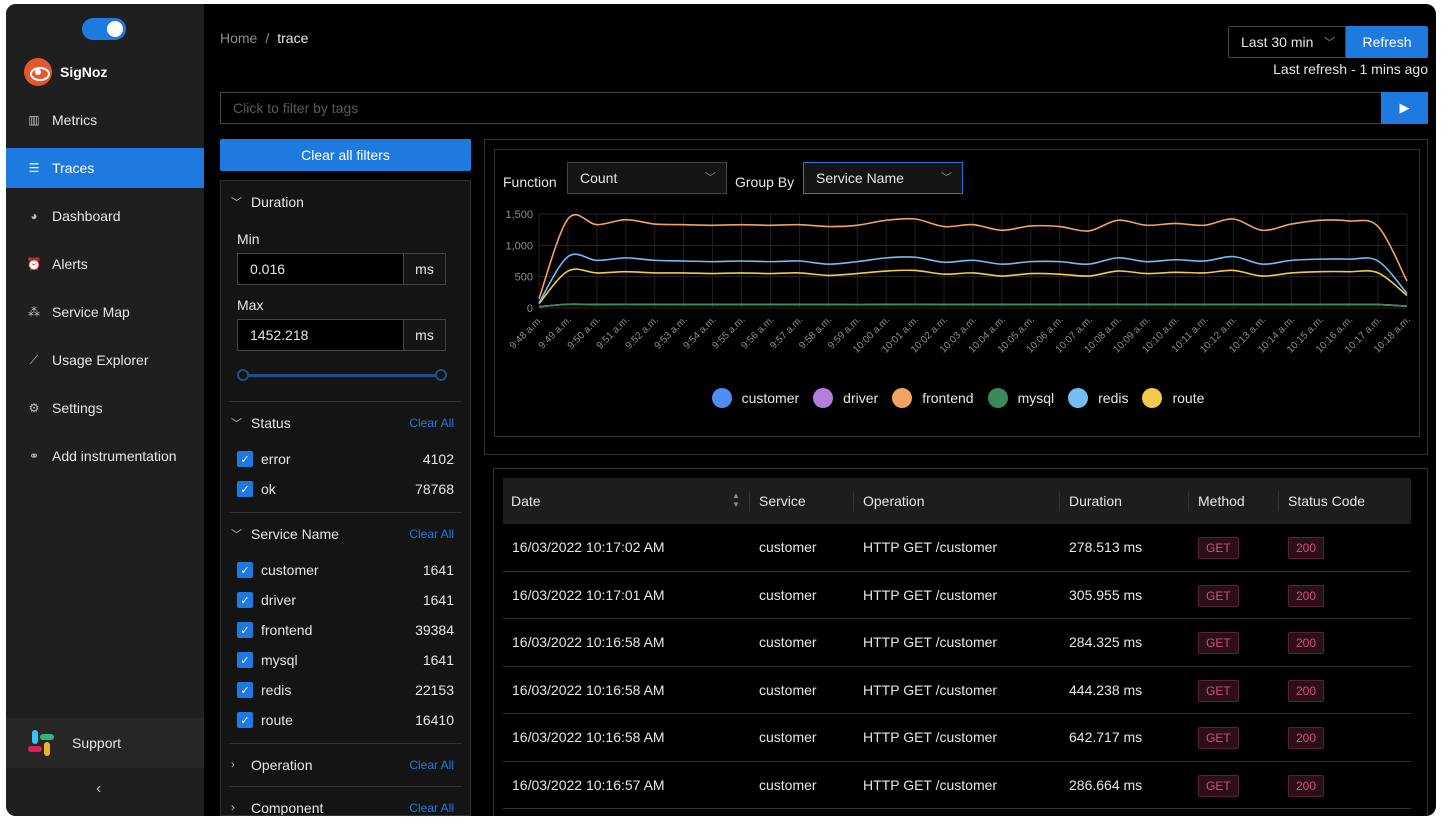 The height and width of the screenshot is (829, 1448). Describe the element at coordinates (431, 423) in the screenshot. I see `status-clear-all-link: Clear All` at that location.